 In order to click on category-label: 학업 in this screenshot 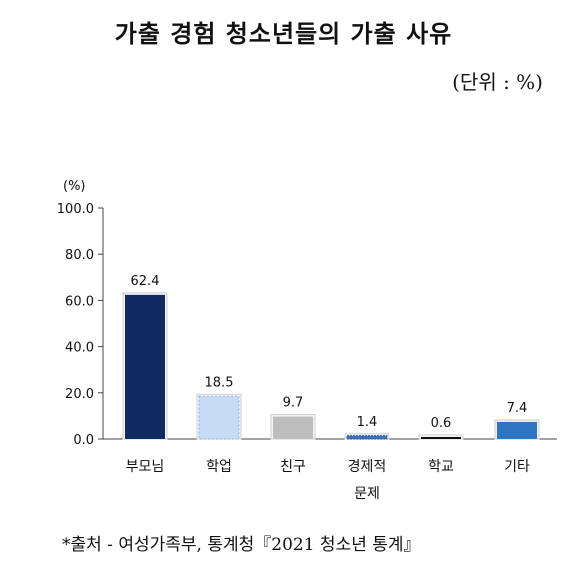, I will do `click(219, 467)`.